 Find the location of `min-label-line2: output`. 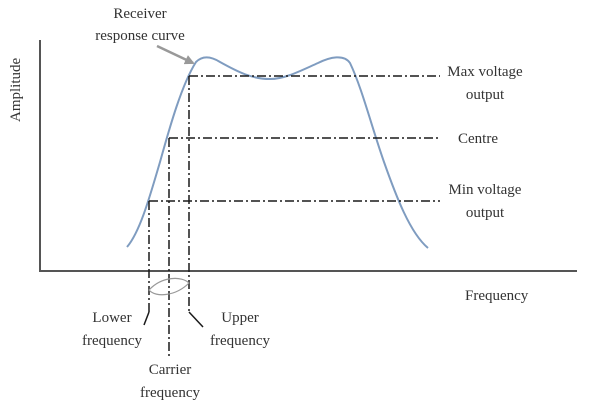

min-label-line2: output is located at coordinates (485, 213).